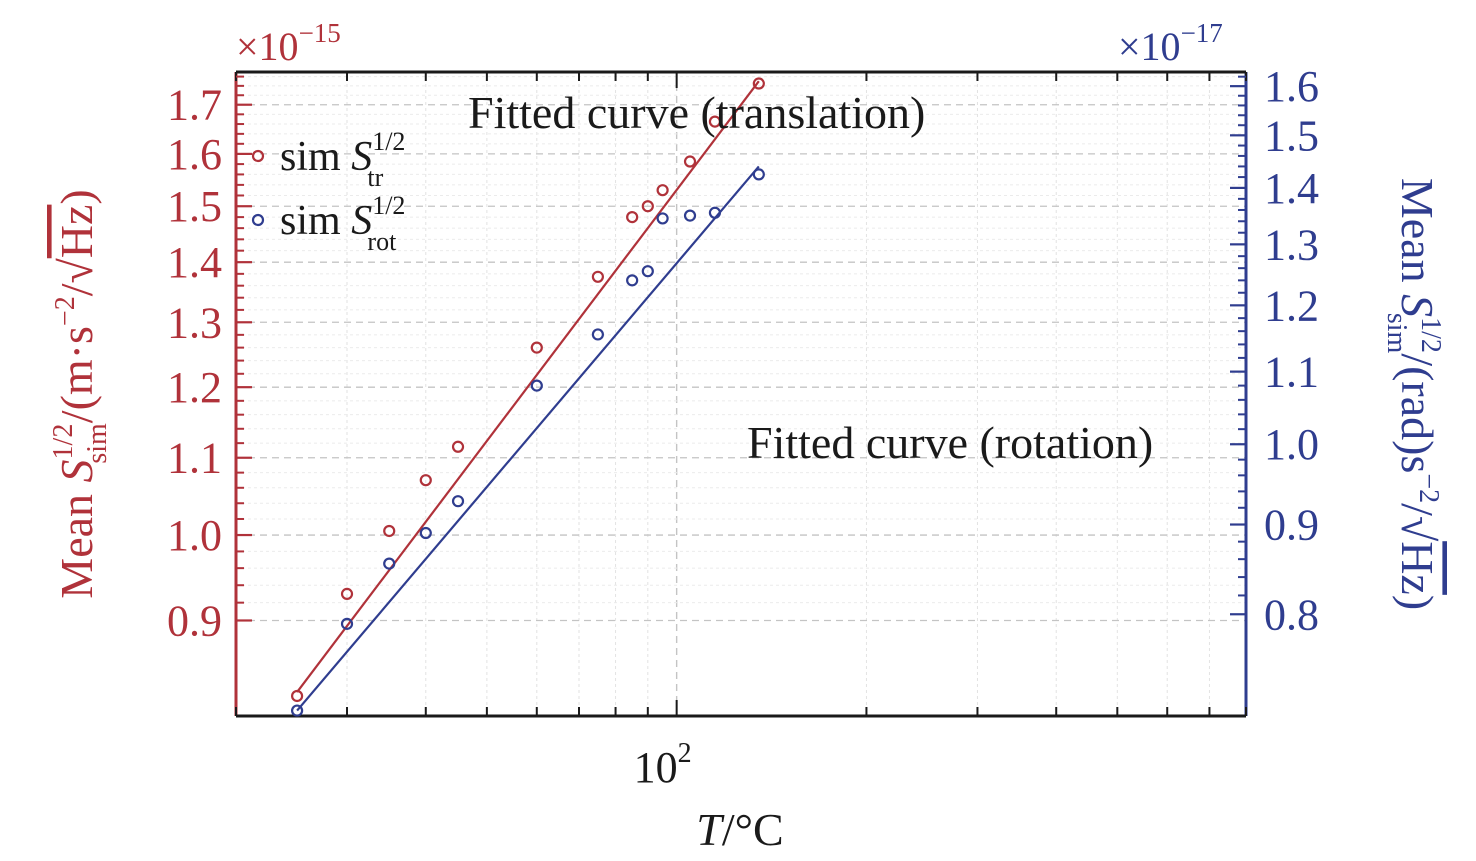  What do you see at coordinates (194, 206) in the screenshot?
I see `left-tick-label: 1.5` at bounding box center [194, 206].